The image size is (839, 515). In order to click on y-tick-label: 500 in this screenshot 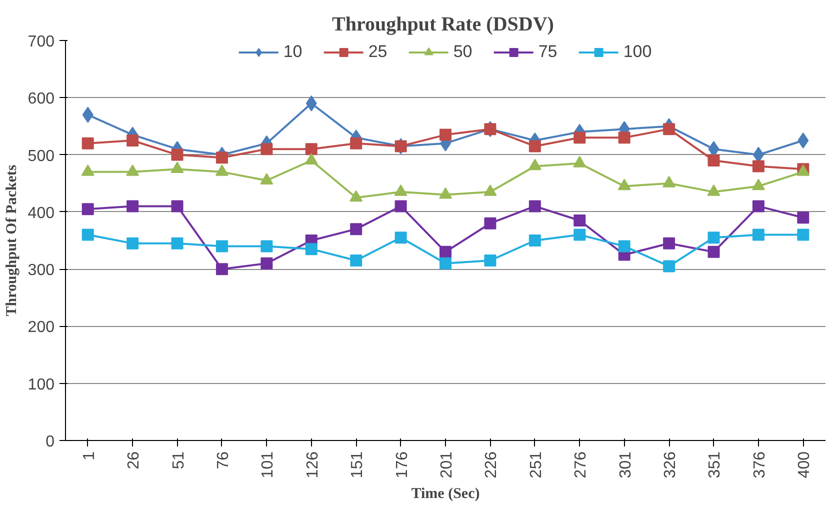, I will do `click(41, 156)`.